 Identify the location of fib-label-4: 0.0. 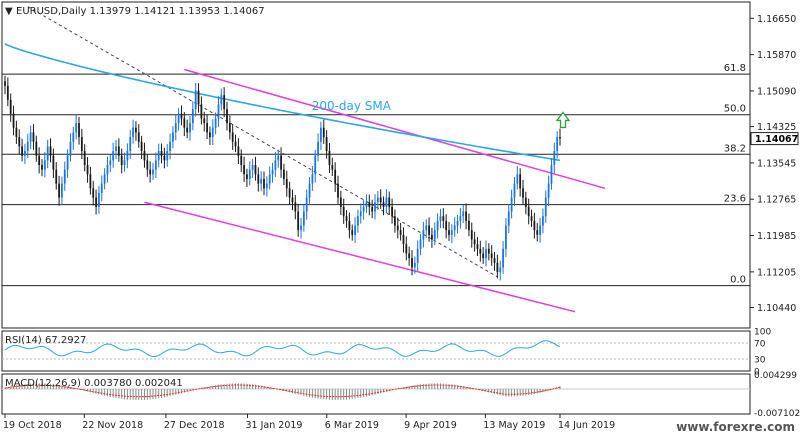
(738, 280).